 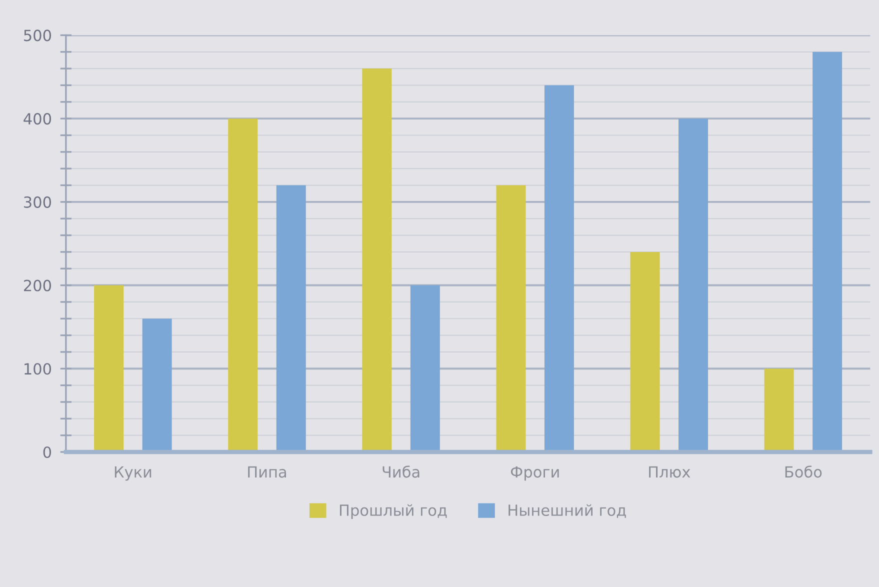 I want to click on y-tick-label: 0, so click(x=47, y=452).